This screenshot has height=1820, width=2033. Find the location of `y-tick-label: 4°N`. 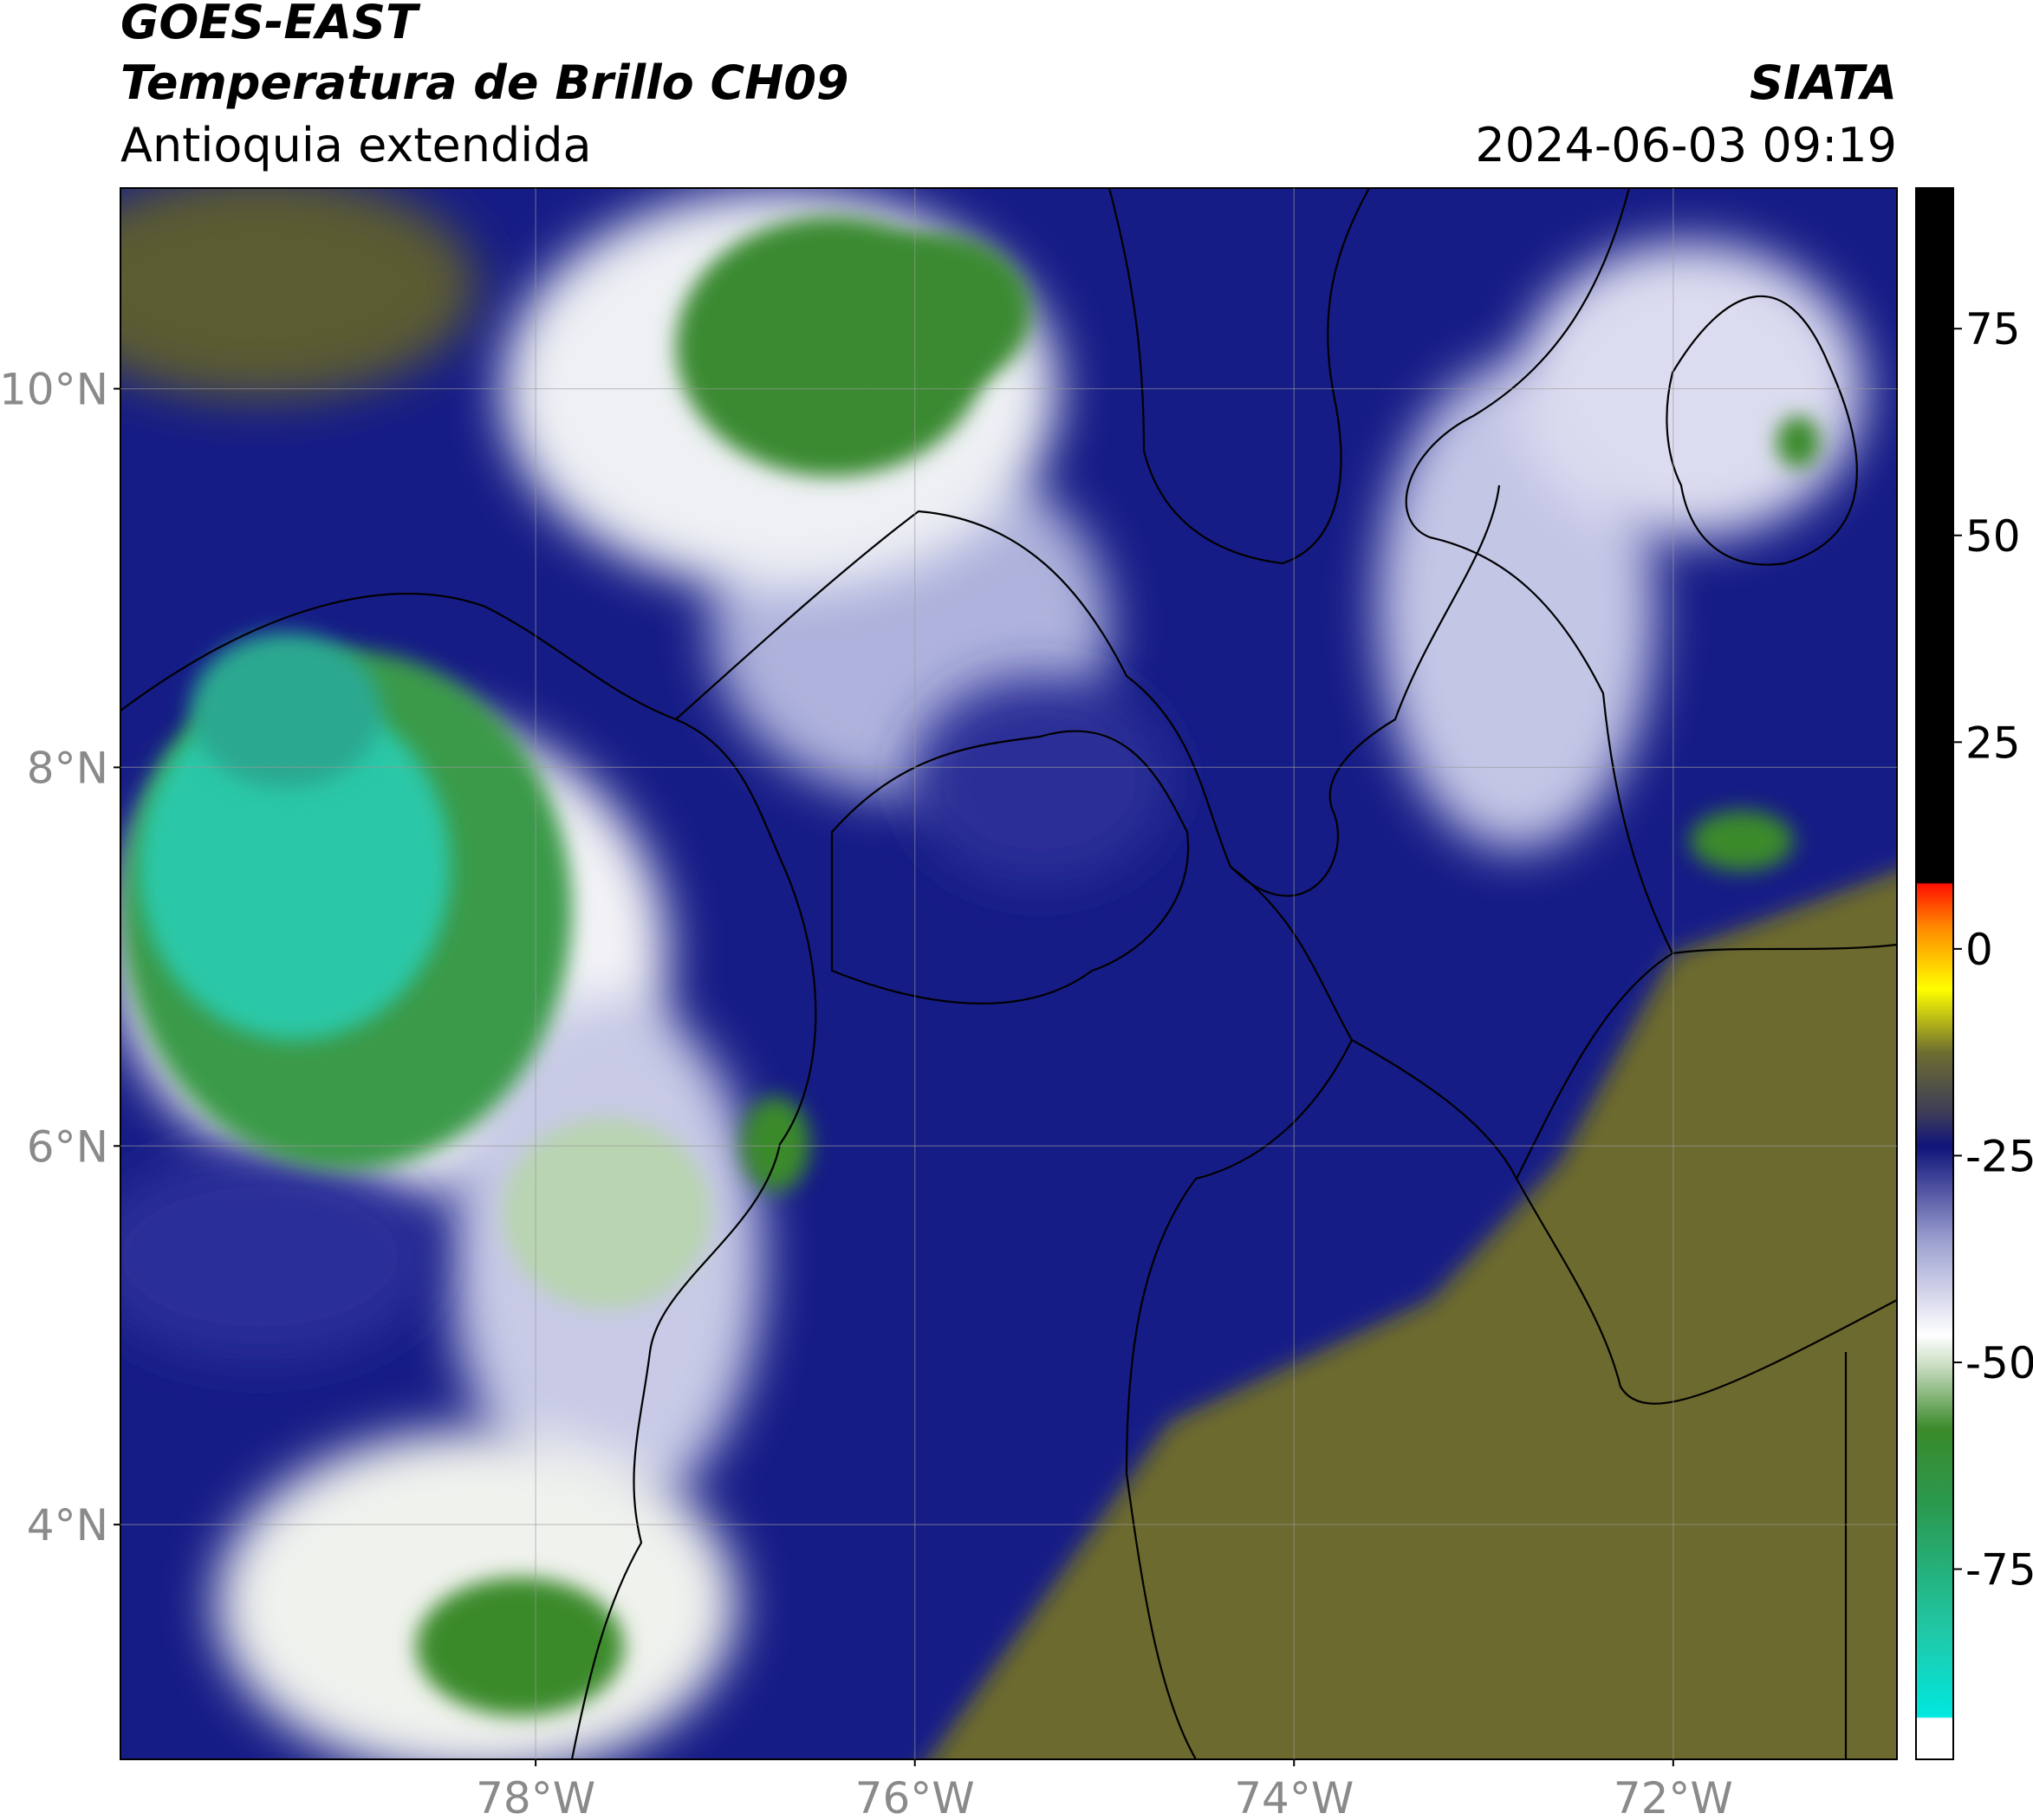

y-tick-label: 4°N is located at coordinates (67, 1525).